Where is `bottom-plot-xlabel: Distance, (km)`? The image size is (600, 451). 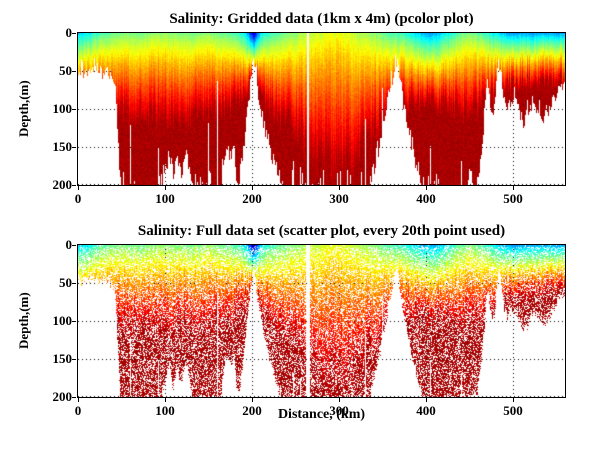
bottom-plot-xlabel: Distance, (km) is located at coordinates (321, 414).